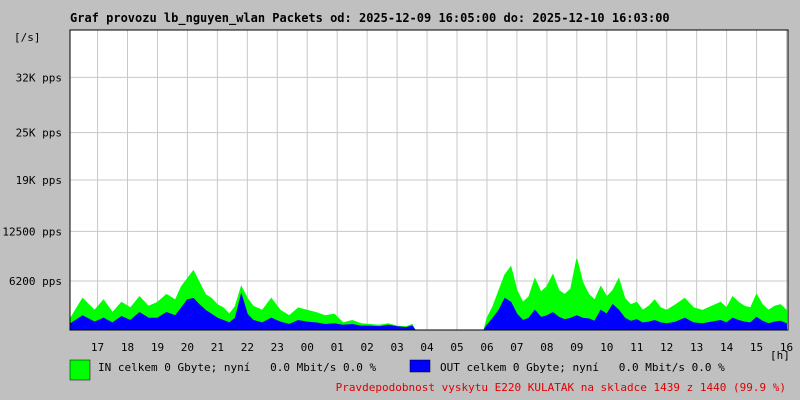 The width and height of the screenshot is (800, 400). What do you see at coordinates (428, 311) in the screenshot?
I see `series-out-area` at bounding box center [428, 311].